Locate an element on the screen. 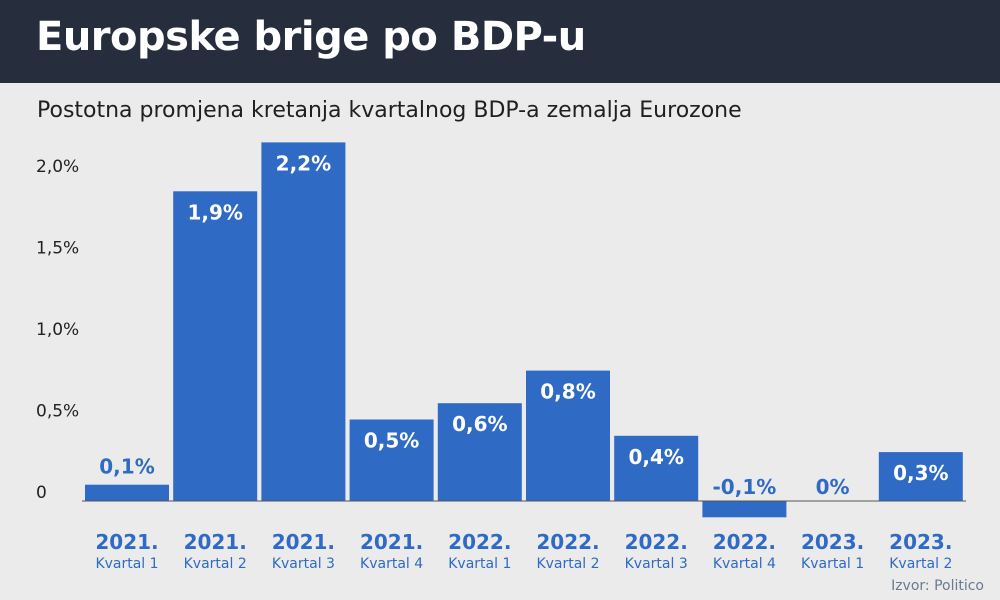 The width and height of the screenshot is (1000, 600). bar-value-label: 2,2% is located at coordinates (303, 163).